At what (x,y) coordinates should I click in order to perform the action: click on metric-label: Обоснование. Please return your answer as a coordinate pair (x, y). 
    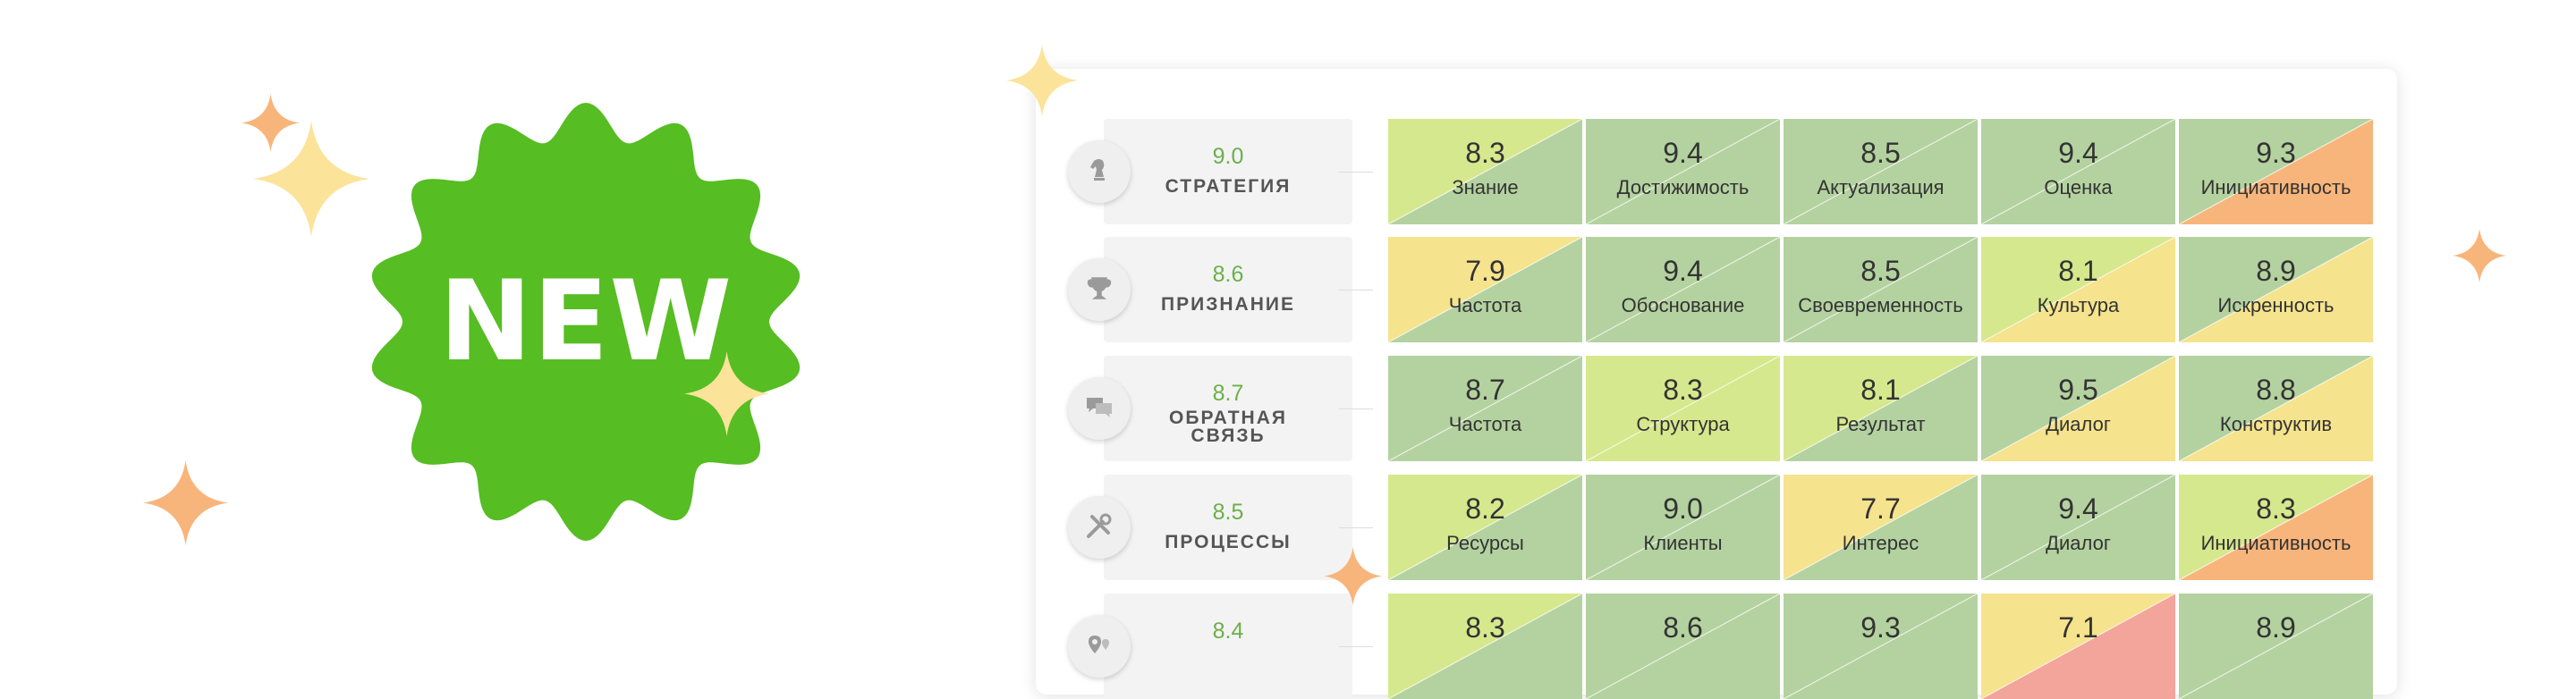
    Looking at the image, I should click on (1683, 305).